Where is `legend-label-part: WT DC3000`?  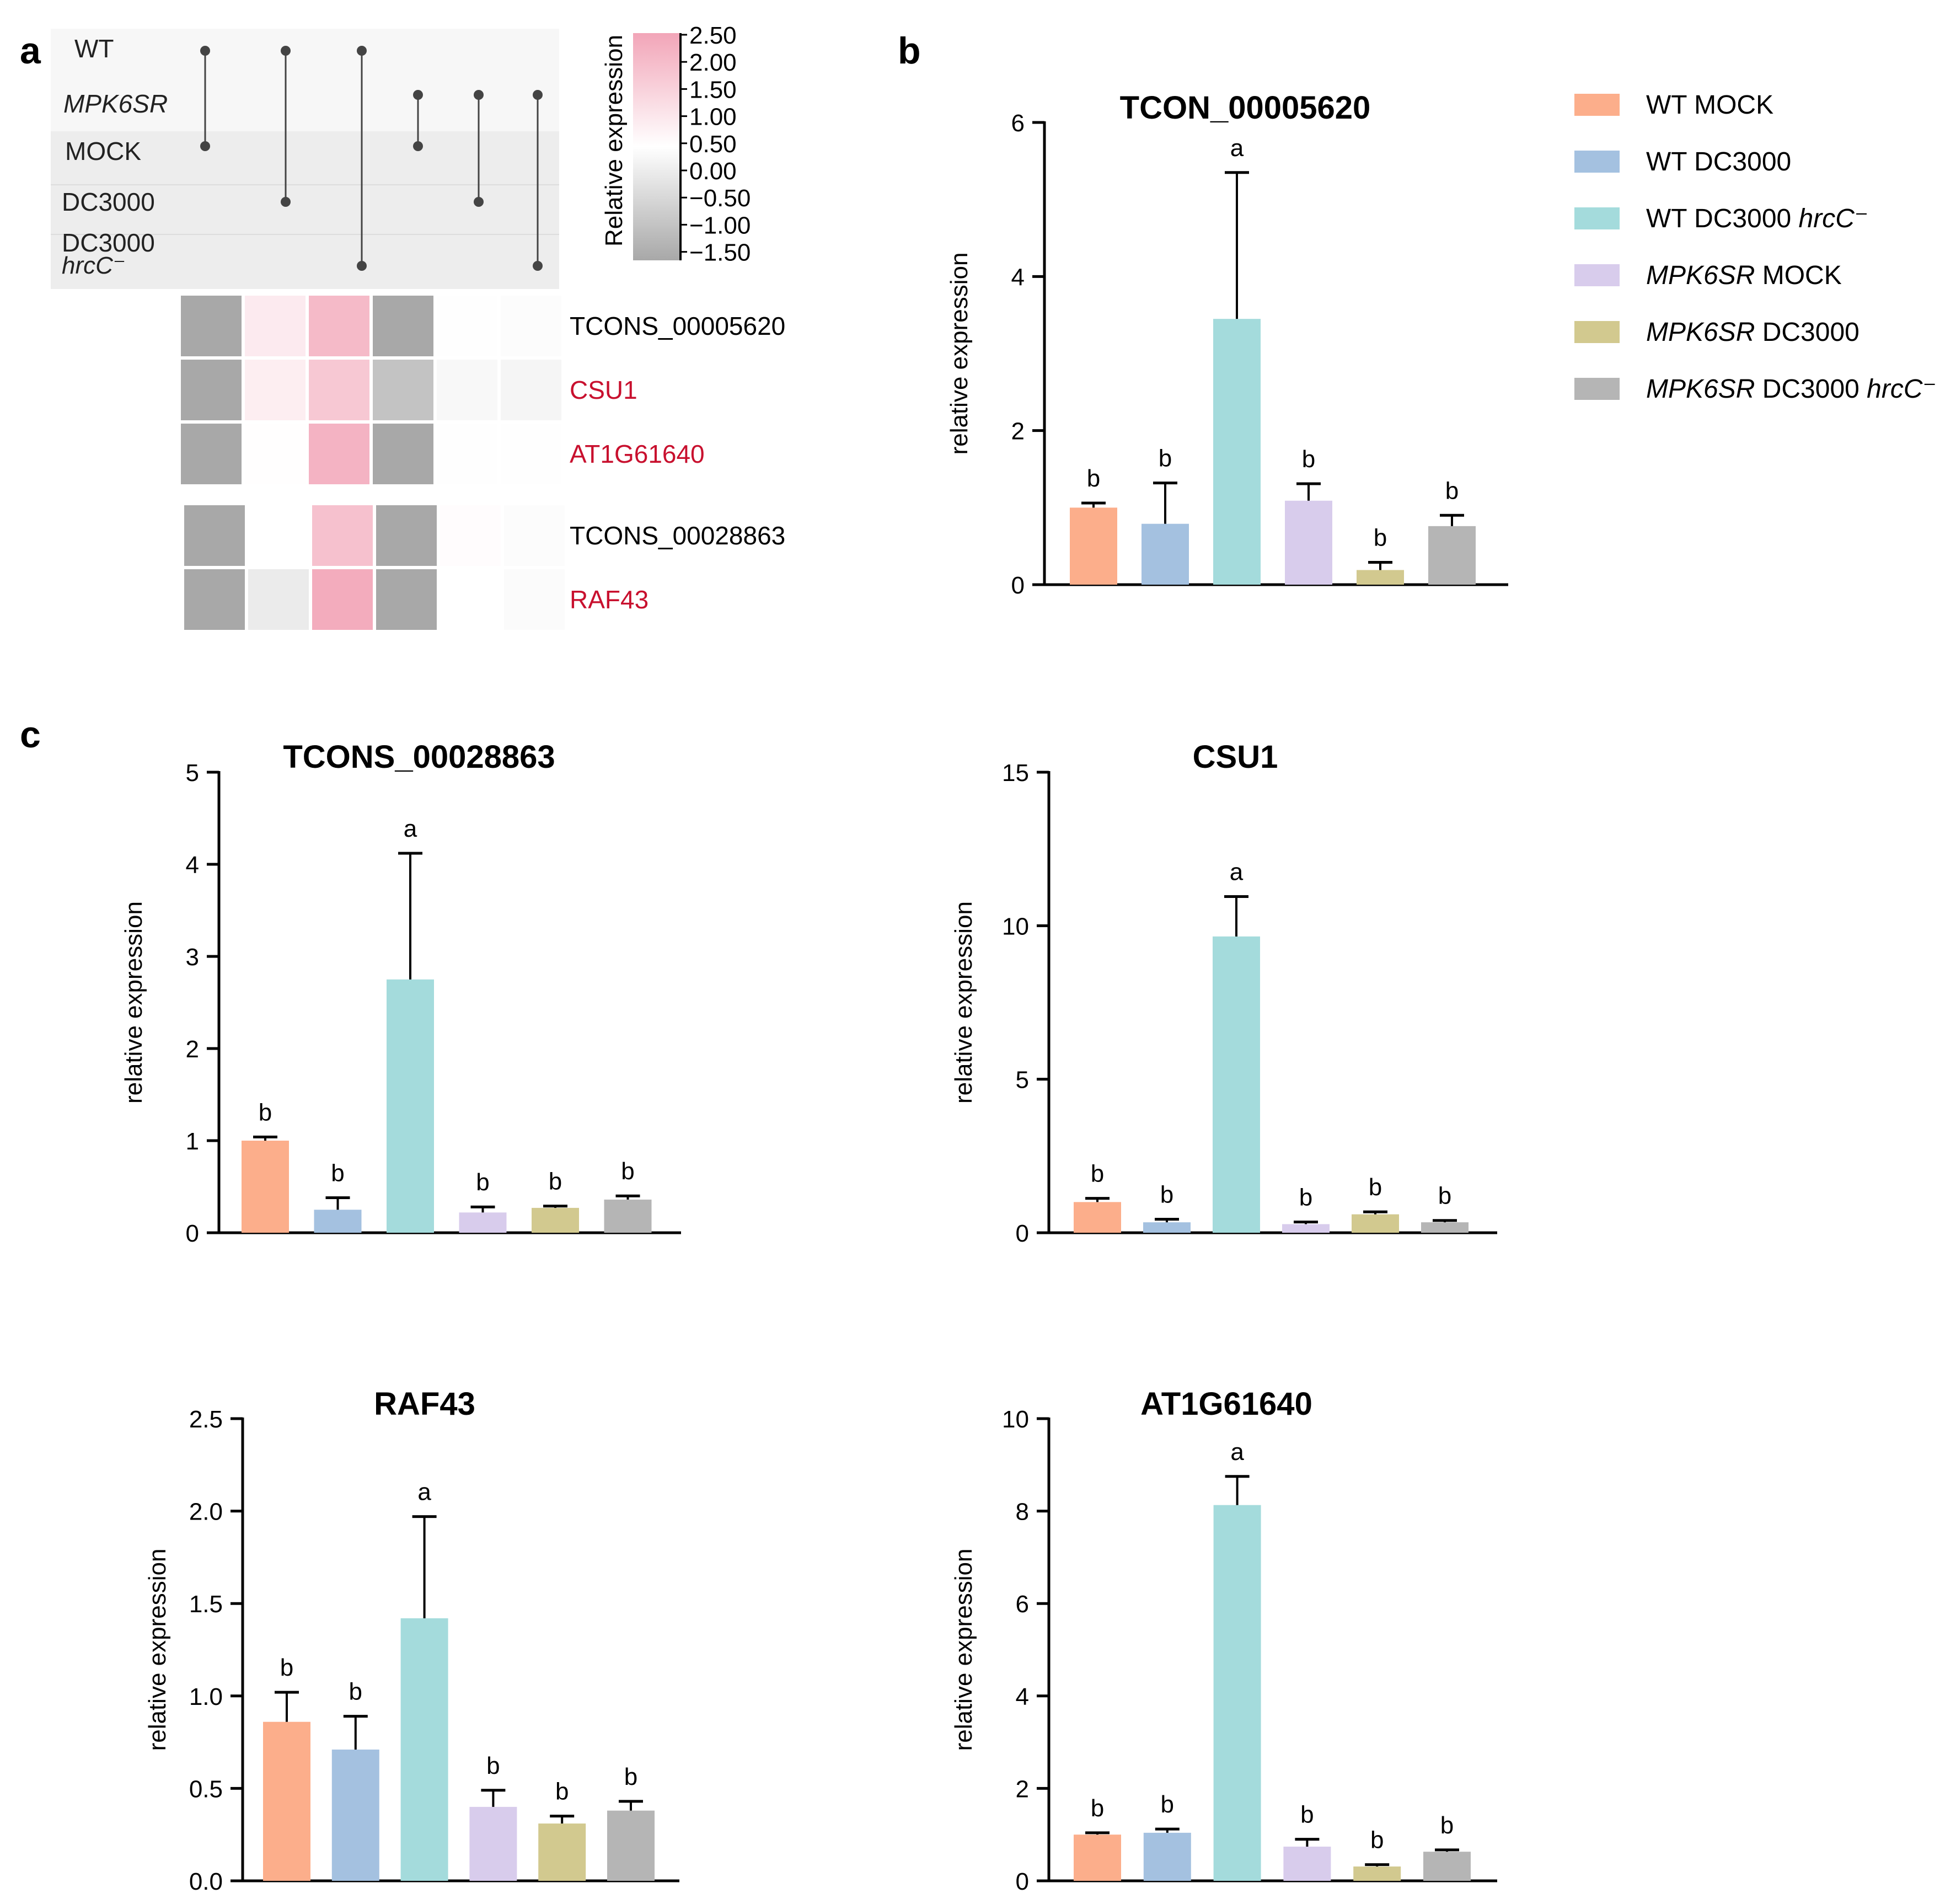 legend-label-part: WT DC3000 is located at coordinates (1718, 162).